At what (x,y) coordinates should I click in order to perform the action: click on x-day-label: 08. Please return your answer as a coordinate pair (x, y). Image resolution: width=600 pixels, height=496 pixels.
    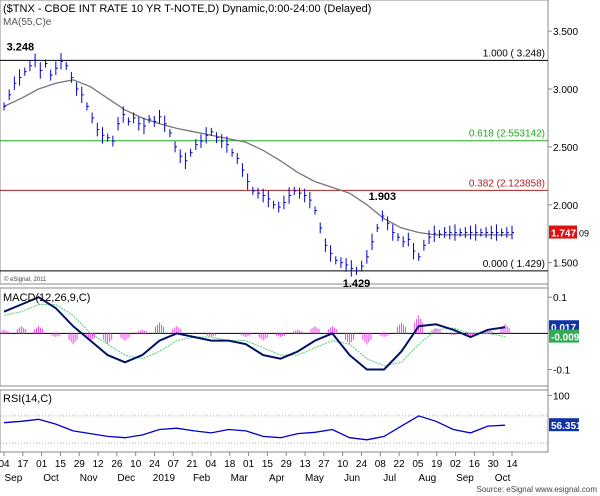
    Looking at the image, I should click on (381, 464).